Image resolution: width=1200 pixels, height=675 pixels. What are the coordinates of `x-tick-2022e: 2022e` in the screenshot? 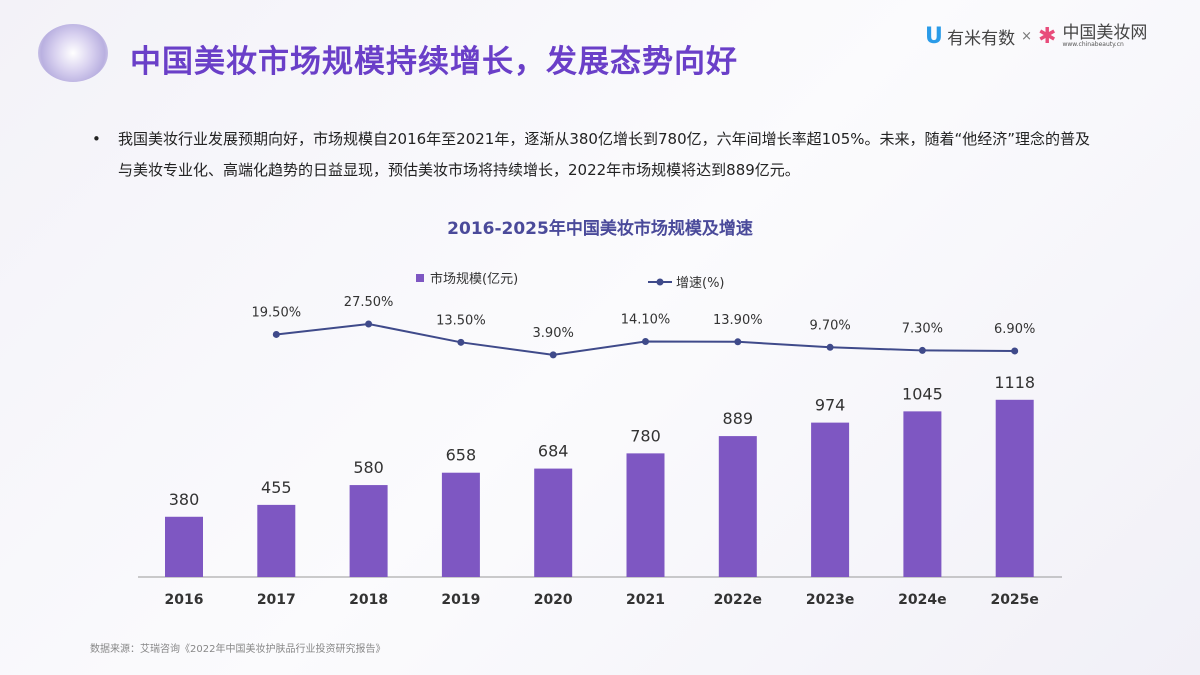 It's located at (738, 600).